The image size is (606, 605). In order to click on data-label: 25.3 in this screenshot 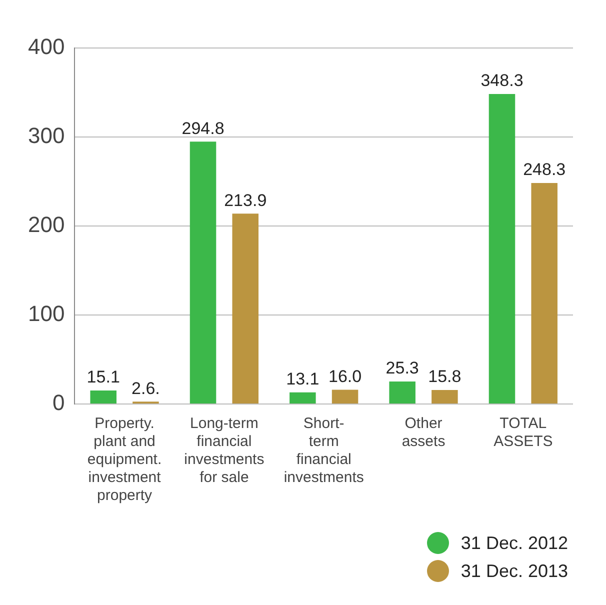, I will do `click(402, 368)`.